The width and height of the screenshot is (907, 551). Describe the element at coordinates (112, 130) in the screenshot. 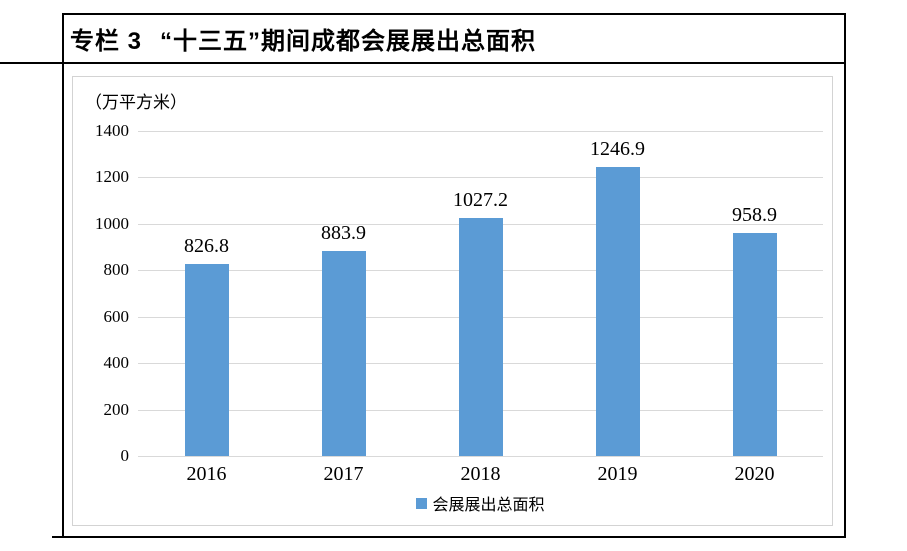

I see `y-axis-tick-label: 1400` at that location.